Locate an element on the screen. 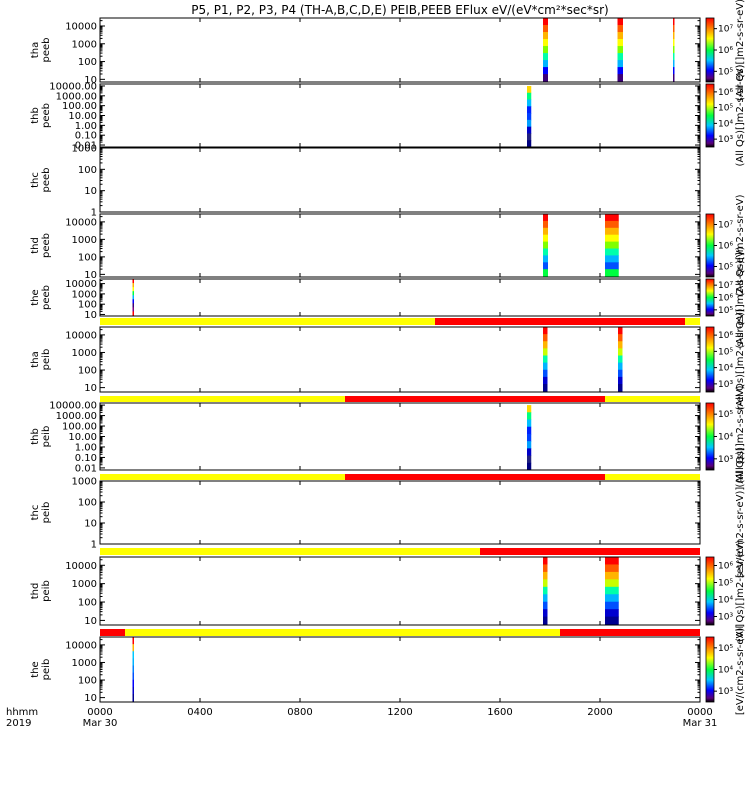 The height and width of the screenshot is (800, 750). colorbar-tick-label: 10⁵ is located at coordinates (725, 109).